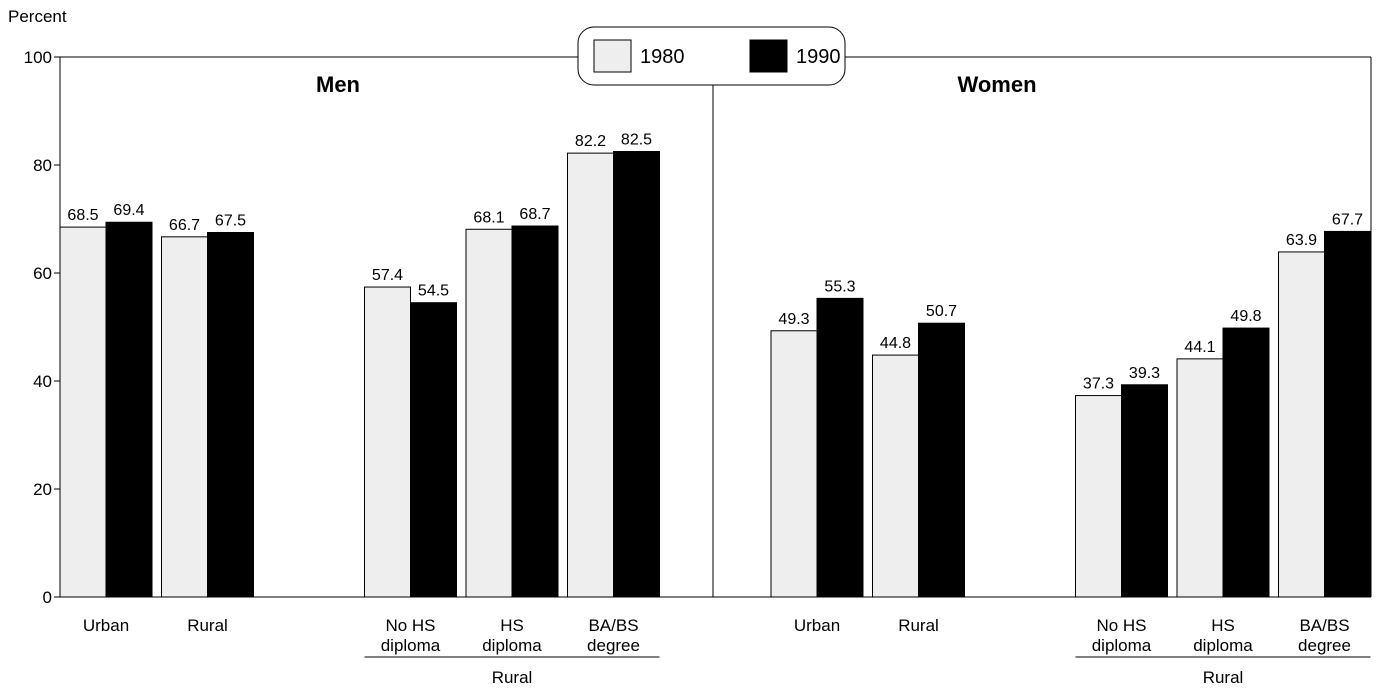 This screenshot has width=1381, height=691. I want to click on value-label: 55.3, so click(839, 286).